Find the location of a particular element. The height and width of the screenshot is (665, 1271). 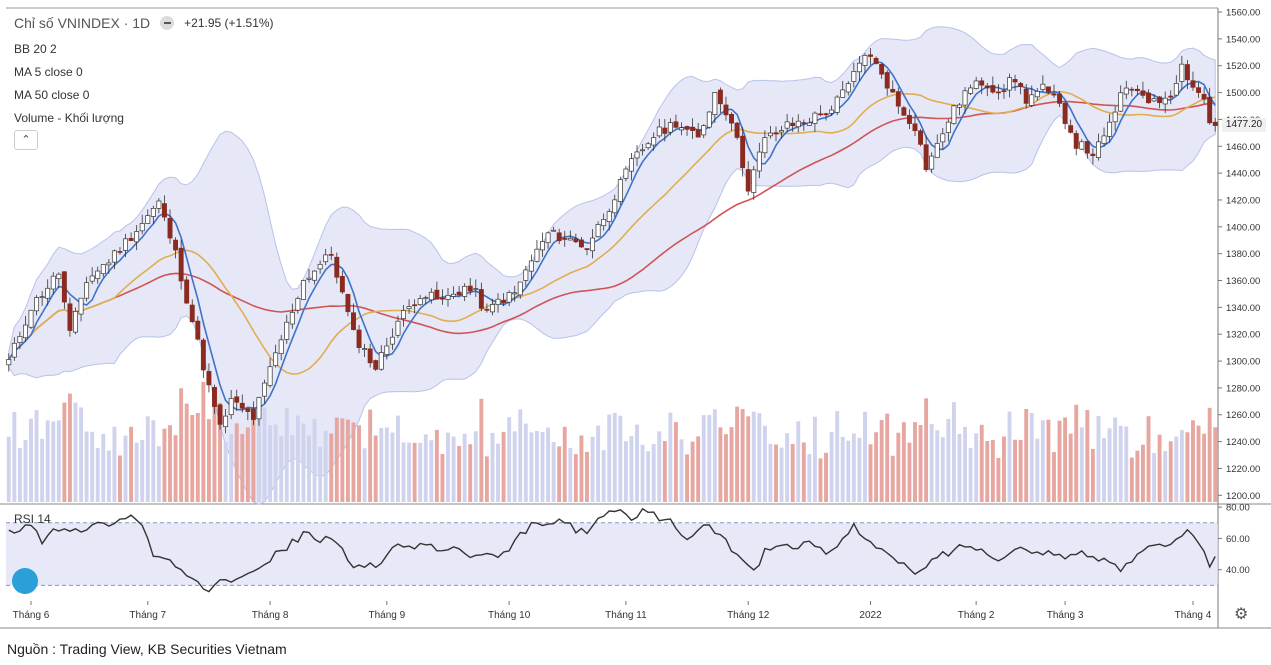

tradingview-logo-icon is located at coordinates (25, 581).